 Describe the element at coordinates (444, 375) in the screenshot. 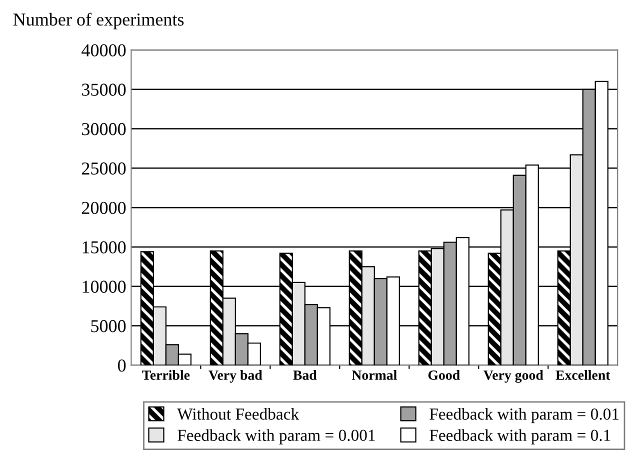

I see `x-tick-label: Good` at that location.